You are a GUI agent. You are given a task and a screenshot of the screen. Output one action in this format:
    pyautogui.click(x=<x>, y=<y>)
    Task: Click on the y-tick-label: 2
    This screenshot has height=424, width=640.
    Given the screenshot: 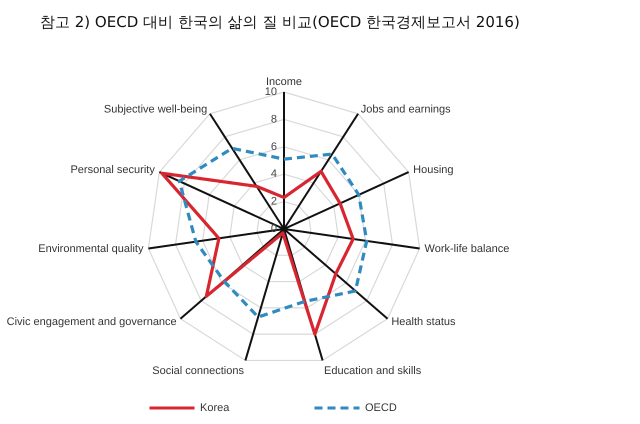 What is the action you would take?
    pyautogui.click(x=273, y=202)
    